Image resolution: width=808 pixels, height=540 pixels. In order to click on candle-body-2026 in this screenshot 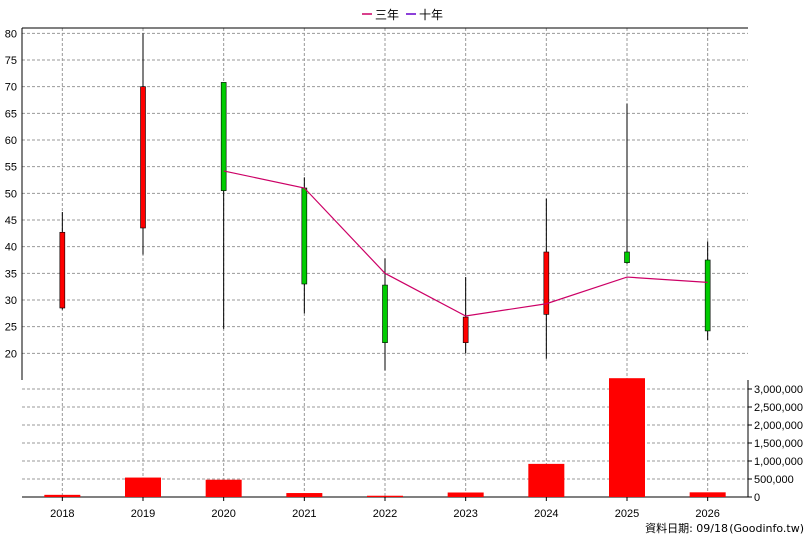, I will do `click(707, 295)`.